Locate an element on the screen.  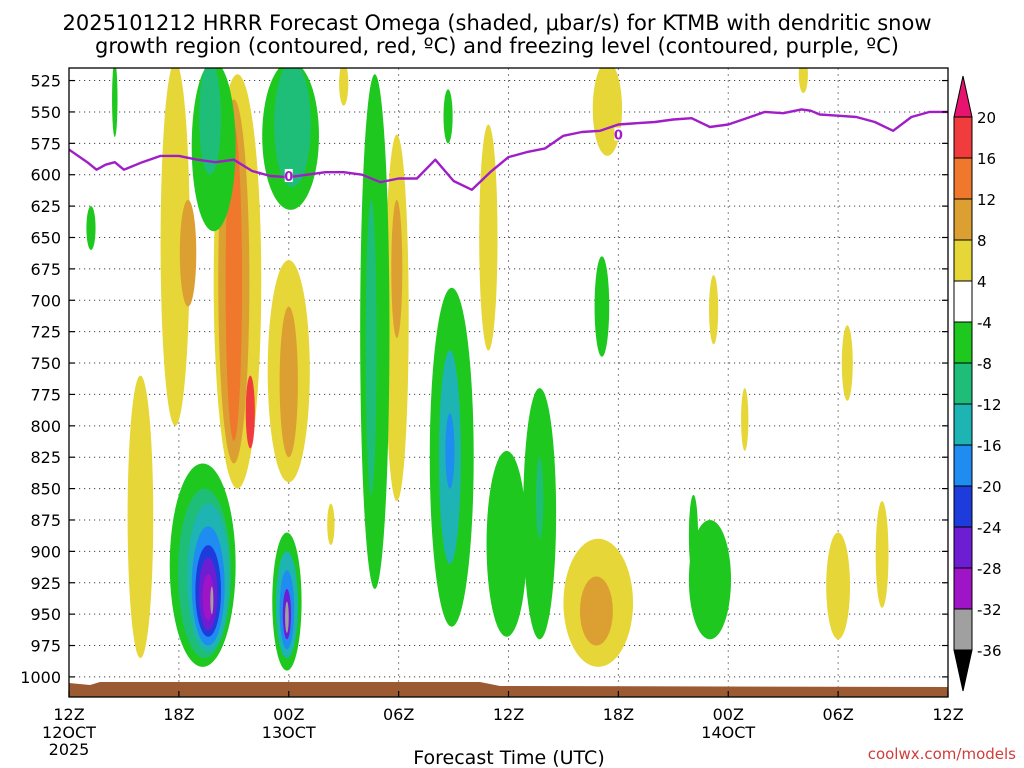
colorbar-label: 4 is located at coordinates (982, 282).